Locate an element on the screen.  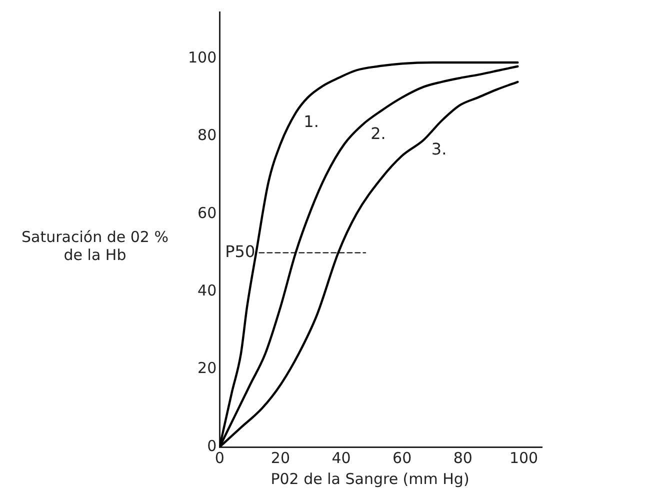
y-tick-label: 20 is located at coordinates (207, 368).